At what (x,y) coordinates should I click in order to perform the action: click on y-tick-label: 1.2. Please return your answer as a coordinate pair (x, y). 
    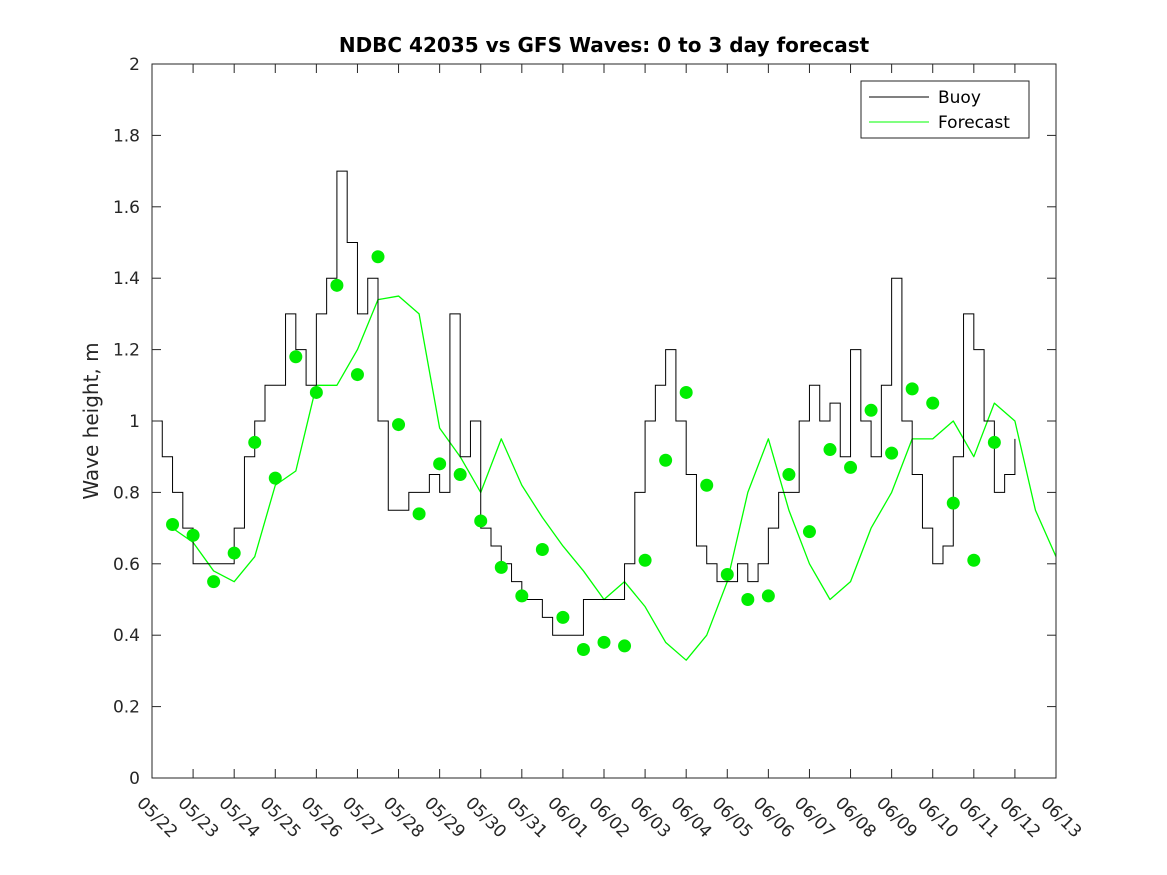
    Looking at the image, I should click on (126, 351).